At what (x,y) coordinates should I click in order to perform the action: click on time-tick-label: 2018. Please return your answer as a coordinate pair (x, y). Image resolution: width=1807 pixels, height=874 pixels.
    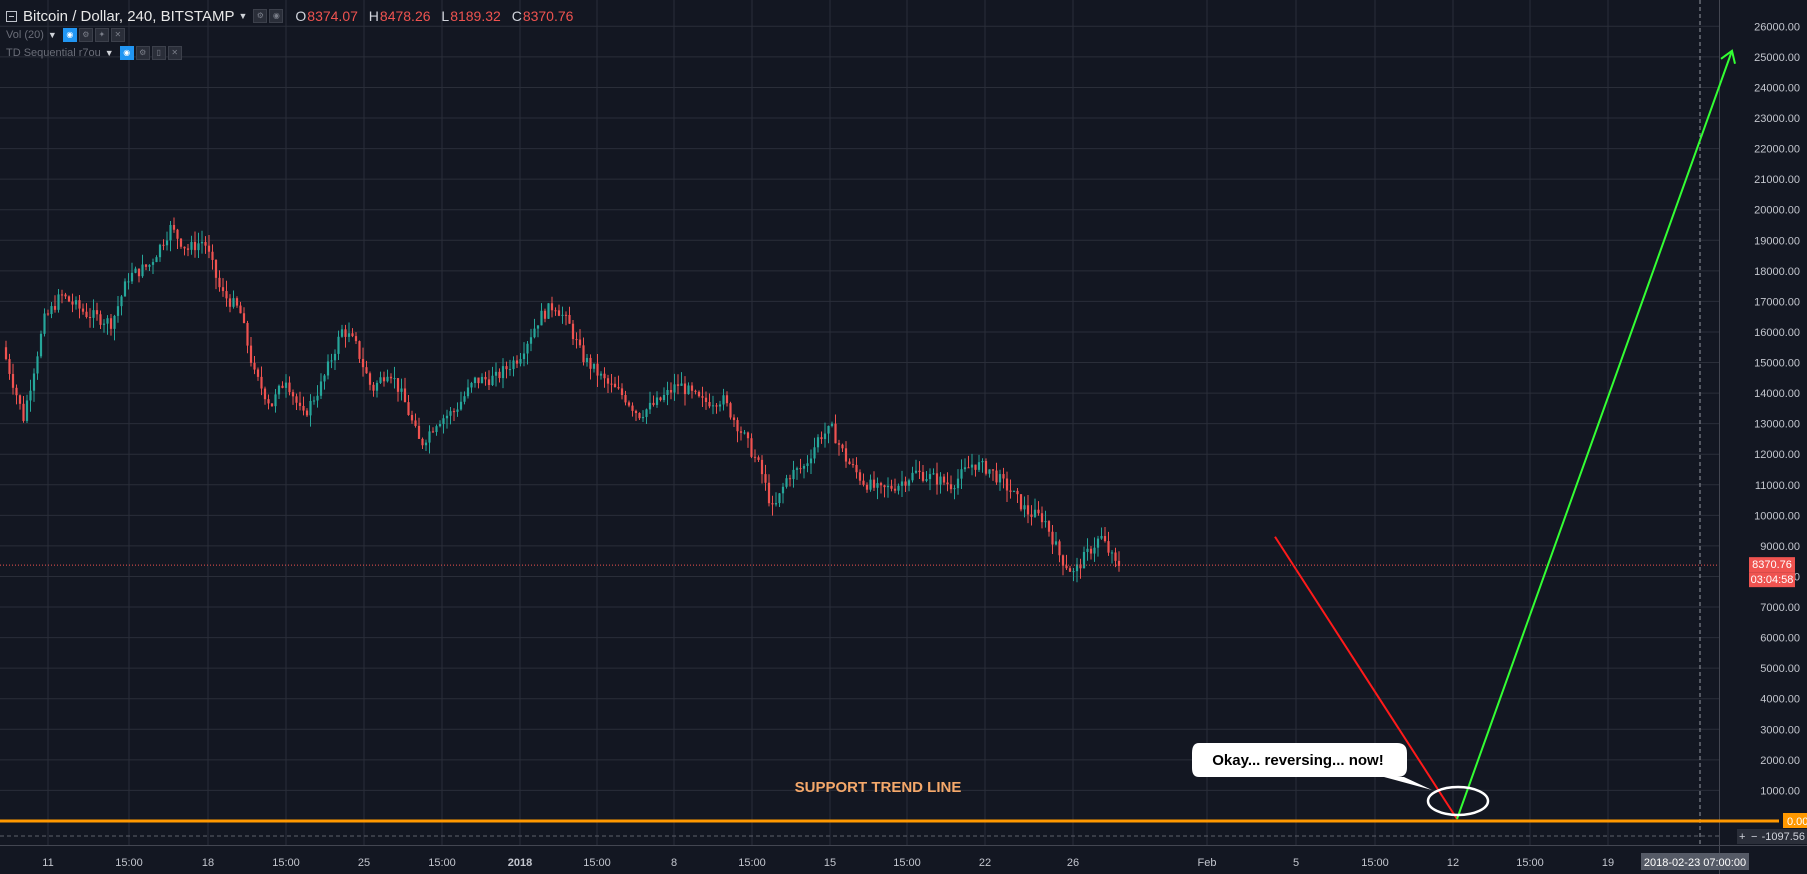
    Looking at the image, I should click on (520, 863).